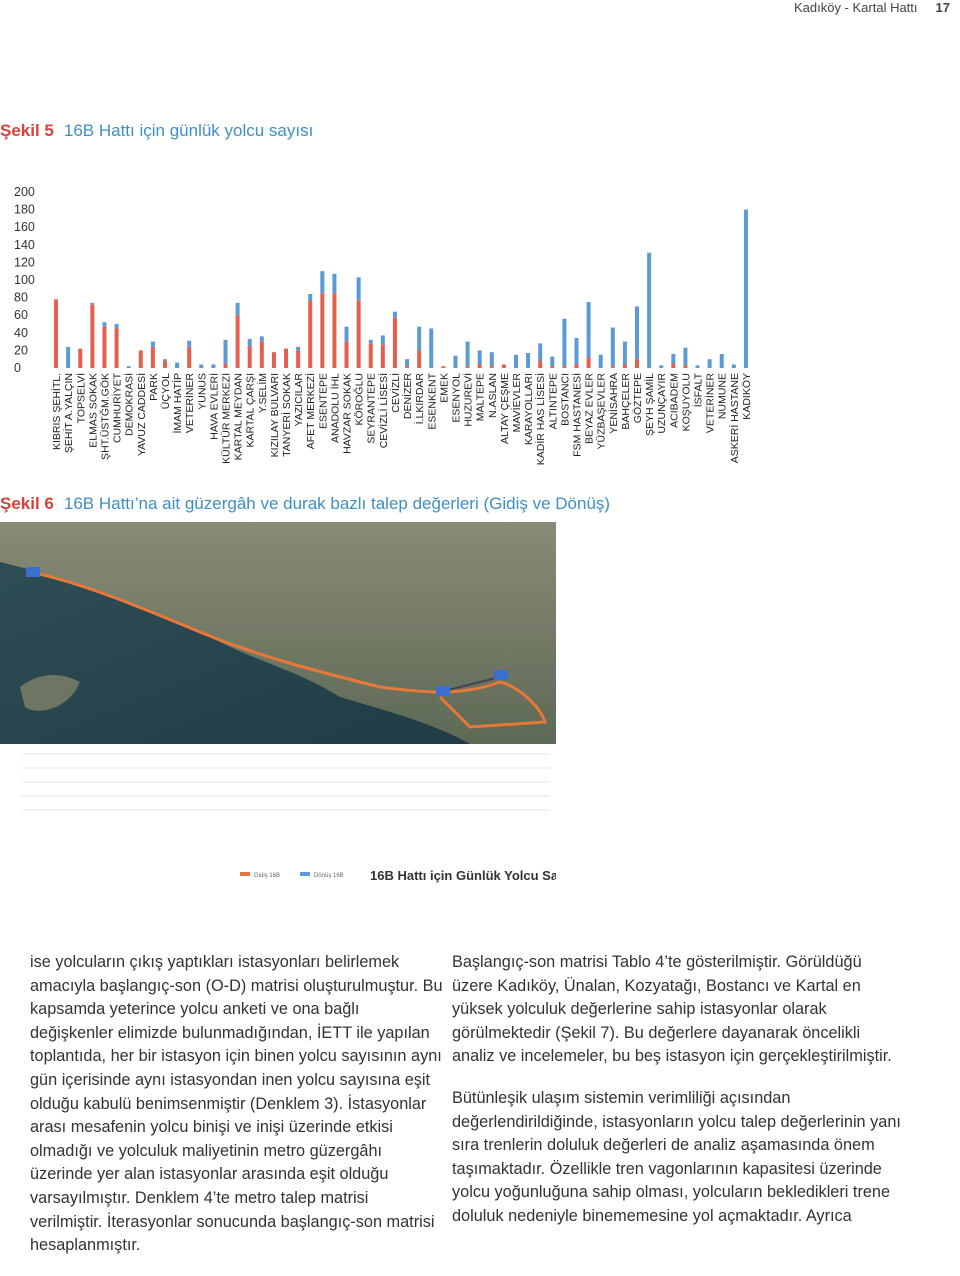  Describe the element at coordinates (626, 401) in the screenshot. I see `x-tick-label: BAHÇELER` at that location.